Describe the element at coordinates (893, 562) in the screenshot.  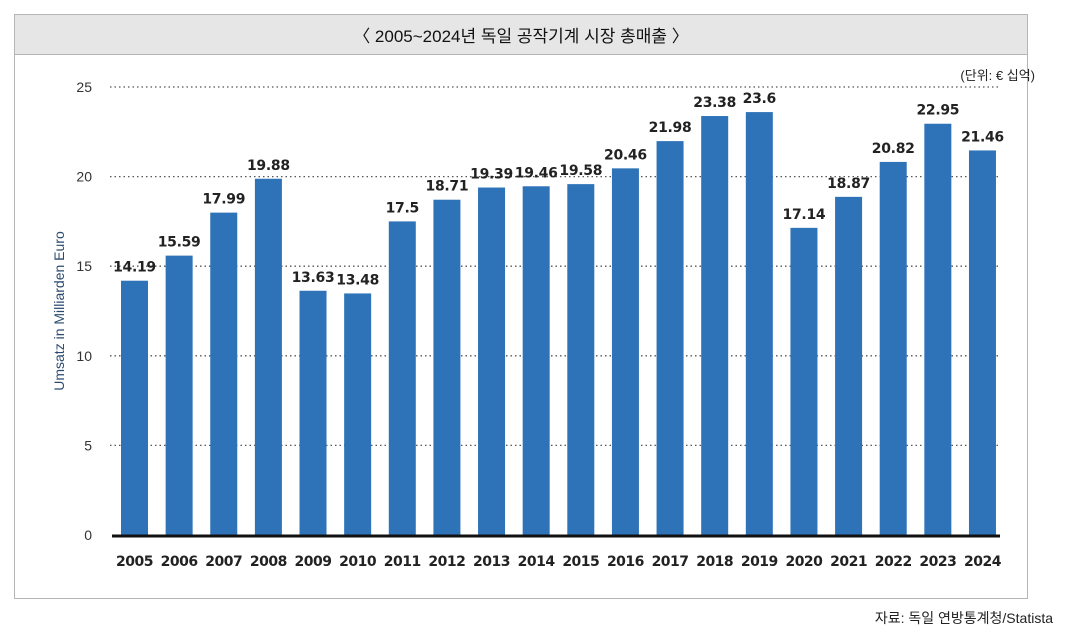
I see `x-tick-label: 2022` at that location.